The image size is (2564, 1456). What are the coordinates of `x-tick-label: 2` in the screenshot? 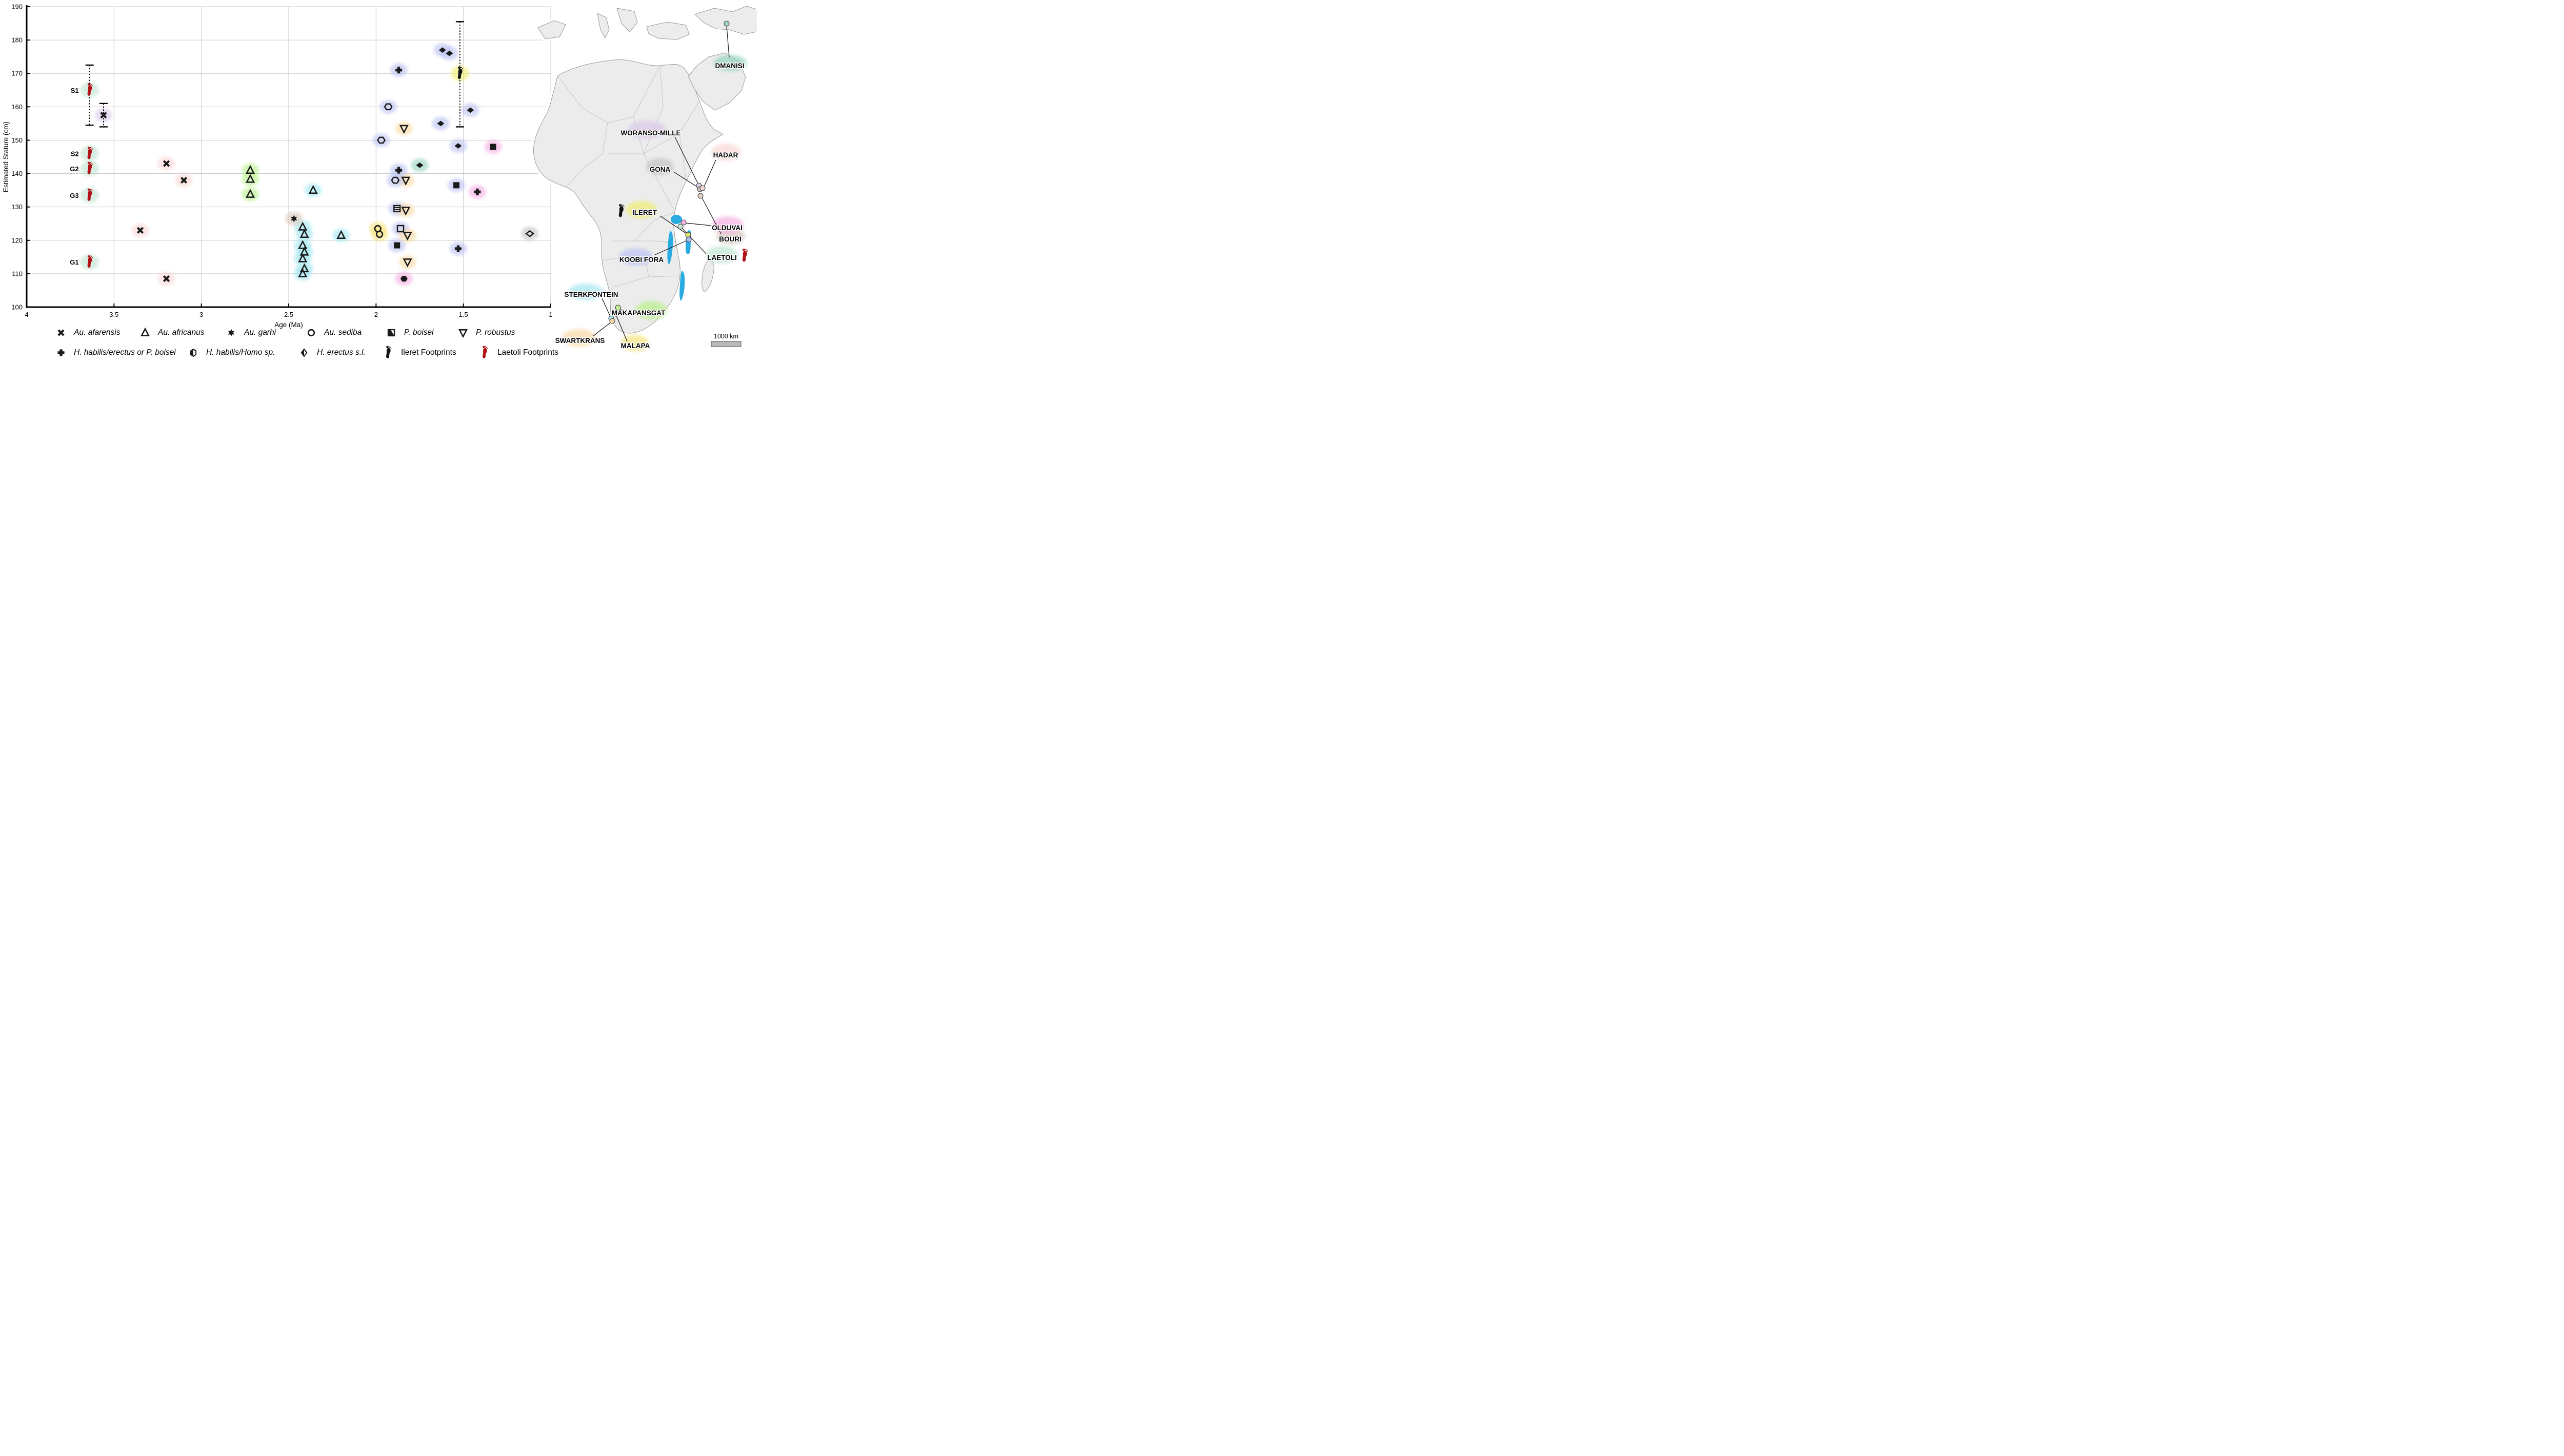 It's located at (376, 314).